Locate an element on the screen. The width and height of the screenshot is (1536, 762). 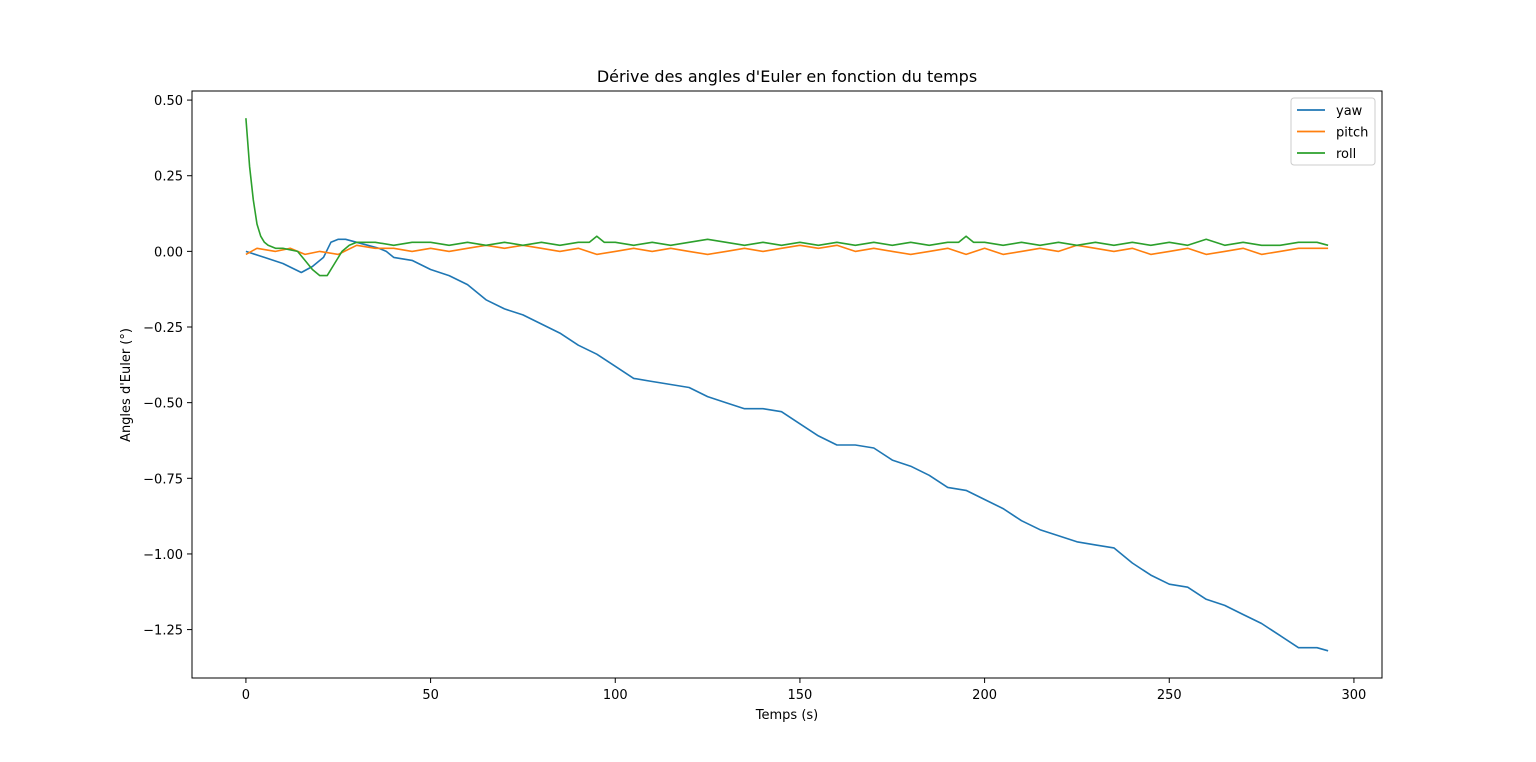
legend: yaw pitch roll is located at coordinates (1333, 131).